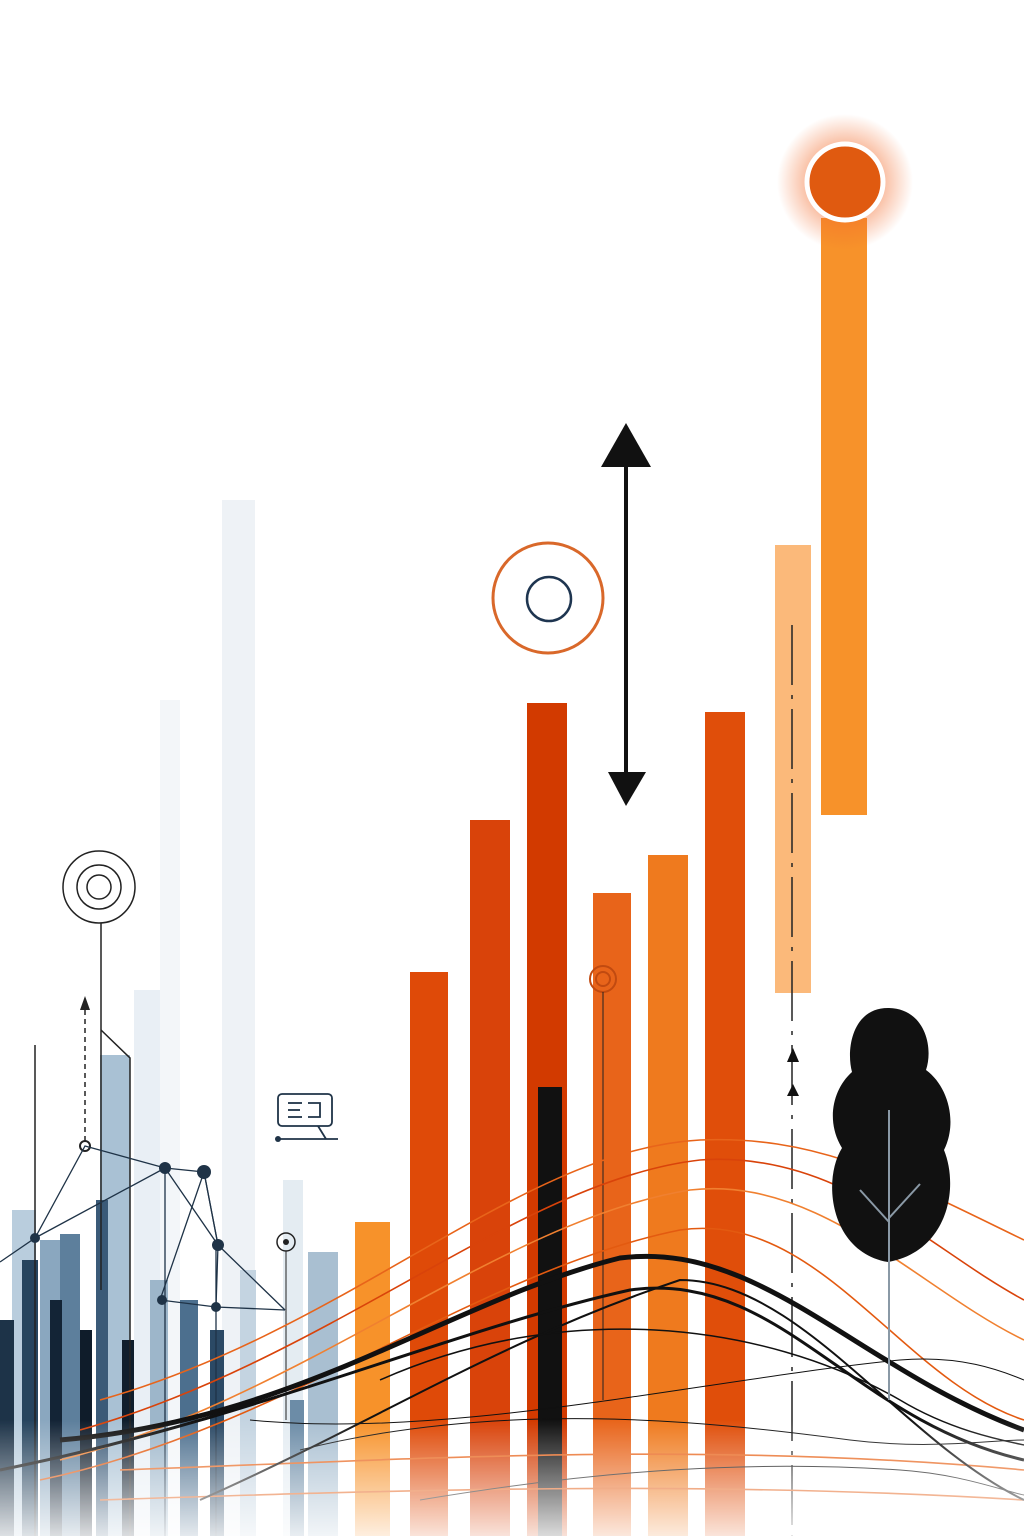  I want to click on card-line, so click(314, 1110).